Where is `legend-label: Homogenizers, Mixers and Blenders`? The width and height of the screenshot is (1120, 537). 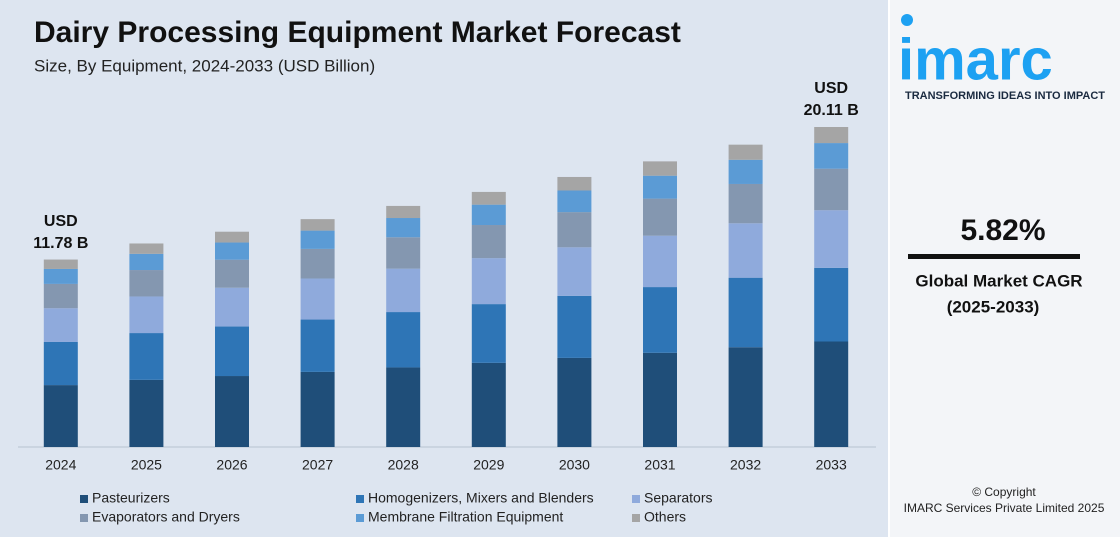 legend-label: Homogenizers, Mixers and Blenders is located at coordinates (481, 498).